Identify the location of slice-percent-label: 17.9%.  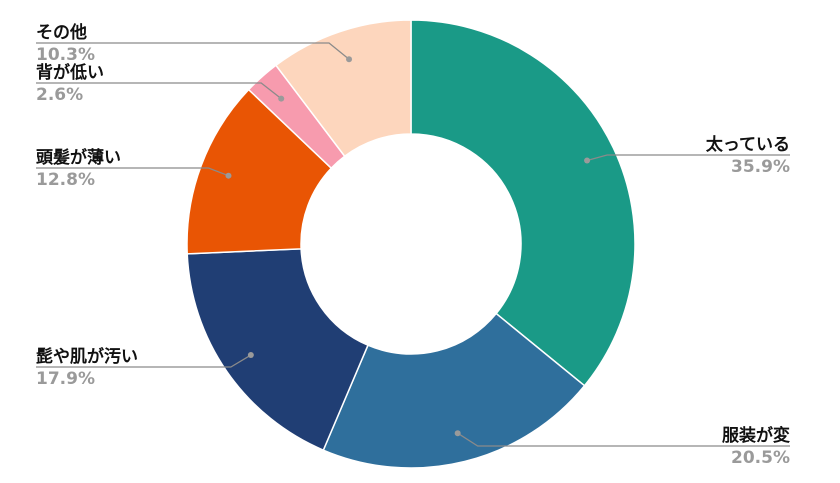
(65, 379).